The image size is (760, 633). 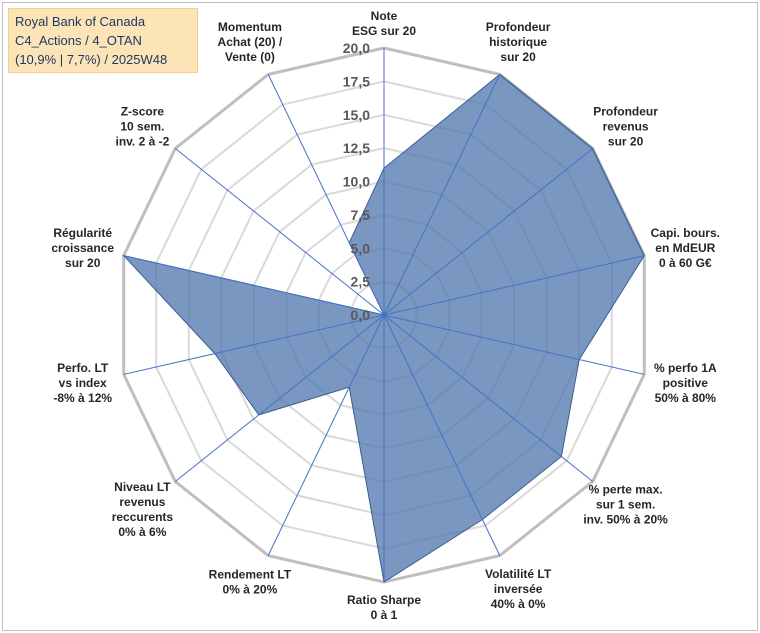 I want to click on category-label: Capi. bours. en MdEUR 0 à 60 G€, so click(x=685, y=248).